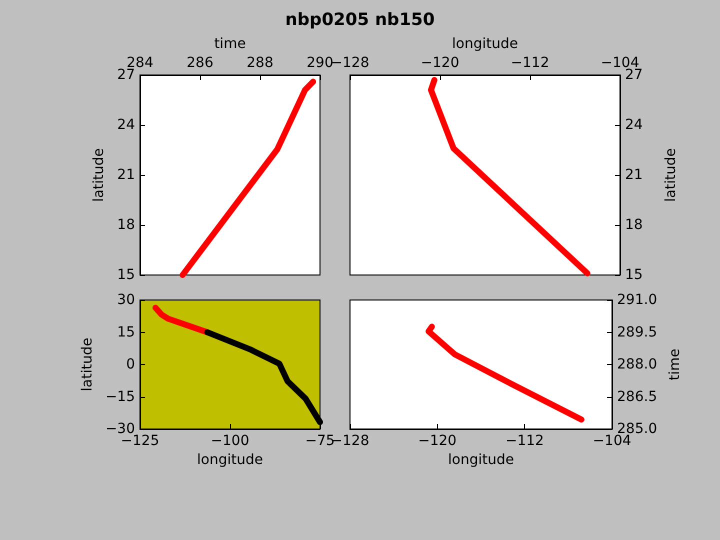 The image size is (720, 540). What do you see at coordinates (126, 300) in the screenshot?
I see `y-tick-label: 30` at bounding box center [126, 300].